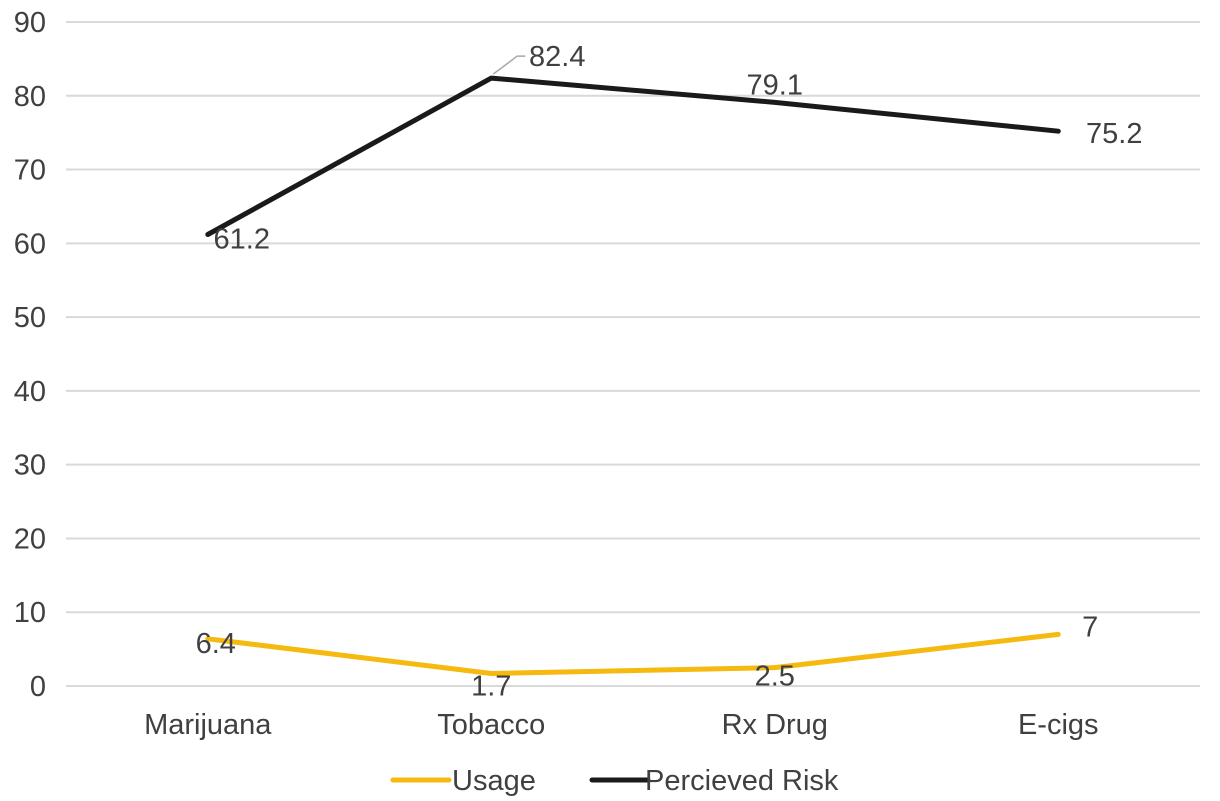  I want to click on y-axis-tick-labels: 0 10 20 30 40 50 60 70 80 90, so click(30, 355).